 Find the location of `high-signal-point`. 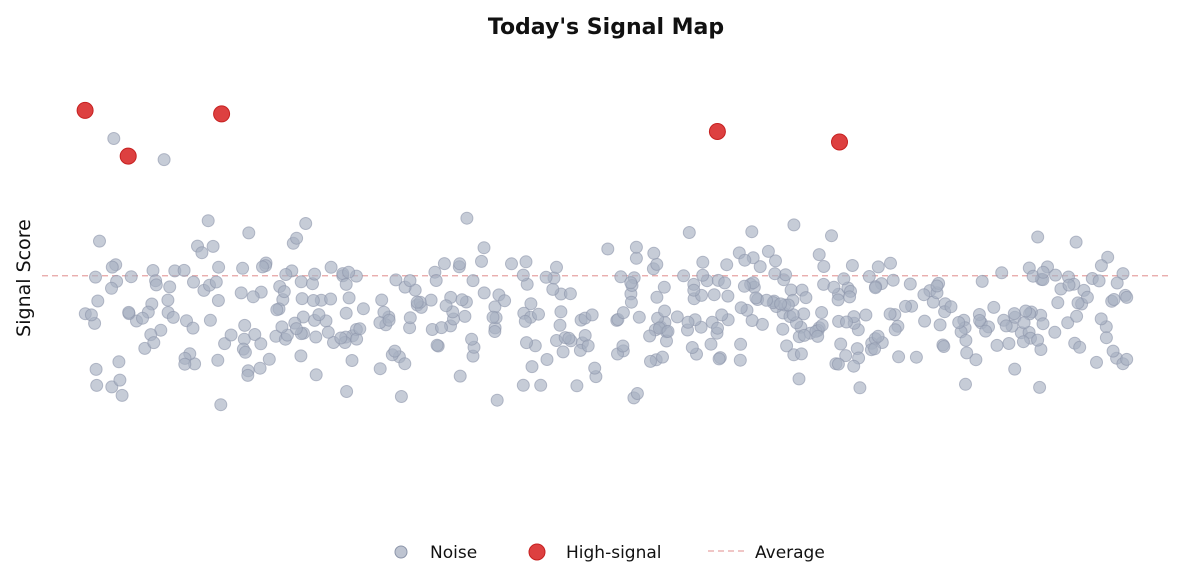

high-signal-point is located at coordinates (839, 142).